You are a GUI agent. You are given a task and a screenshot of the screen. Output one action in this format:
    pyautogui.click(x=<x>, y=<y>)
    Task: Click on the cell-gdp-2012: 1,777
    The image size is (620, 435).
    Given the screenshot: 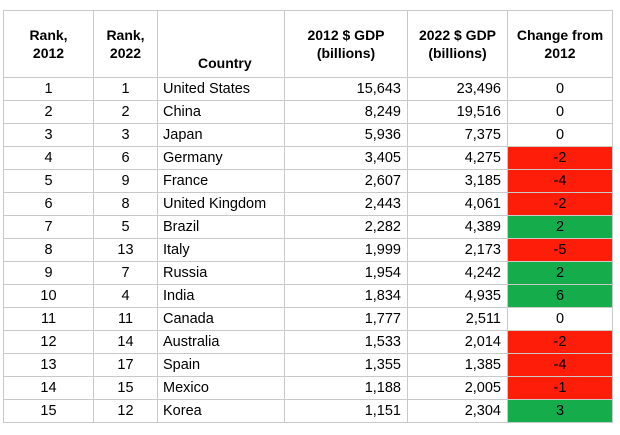 What is the action you would take?
    pyautogui.click(x=346, y=319)
    